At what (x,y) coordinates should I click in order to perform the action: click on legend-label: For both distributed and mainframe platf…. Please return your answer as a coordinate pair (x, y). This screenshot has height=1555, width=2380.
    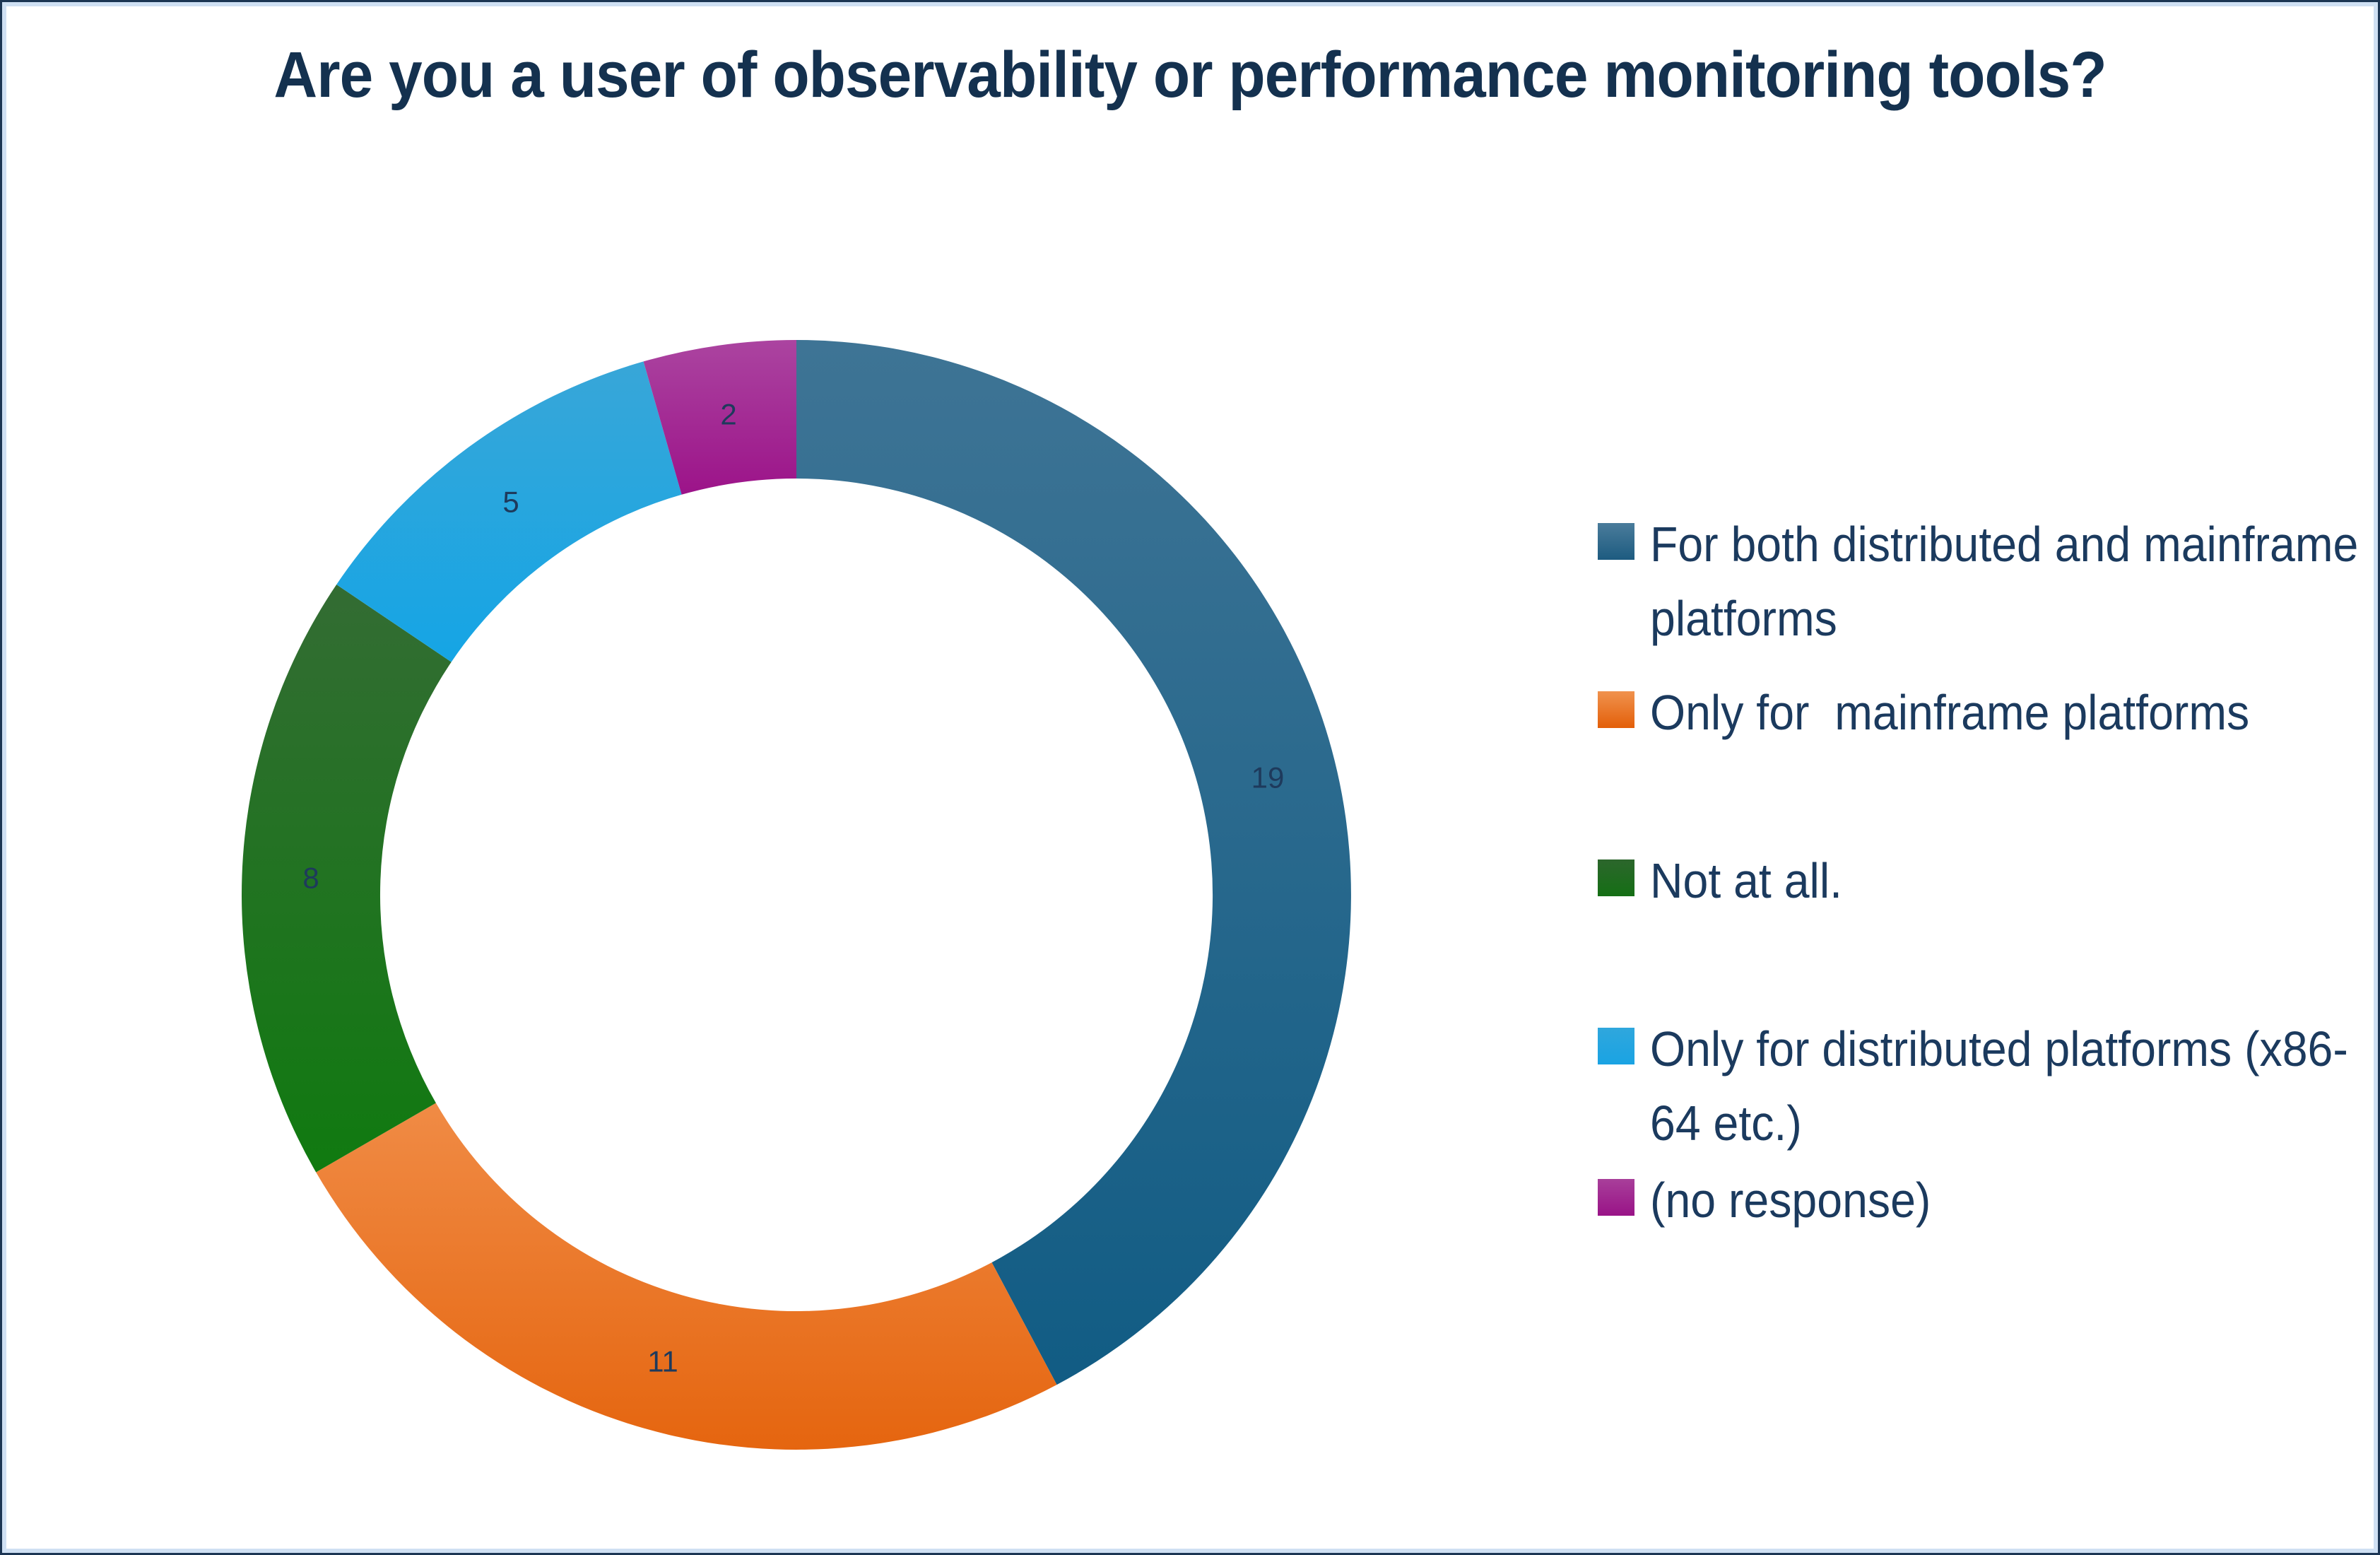
    Looking at the image, I should click on (2011, 581).